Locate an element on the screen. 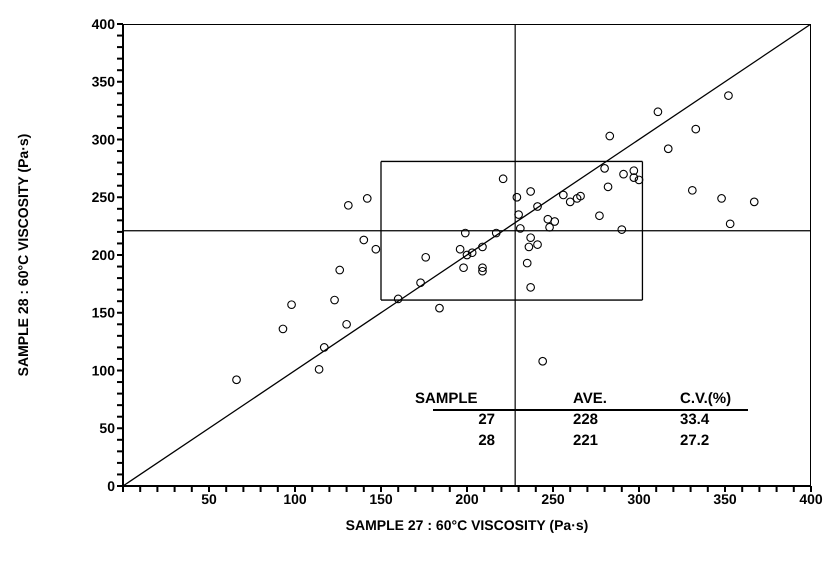  y-tick-label: 350 is located at coordinates (104, 82).